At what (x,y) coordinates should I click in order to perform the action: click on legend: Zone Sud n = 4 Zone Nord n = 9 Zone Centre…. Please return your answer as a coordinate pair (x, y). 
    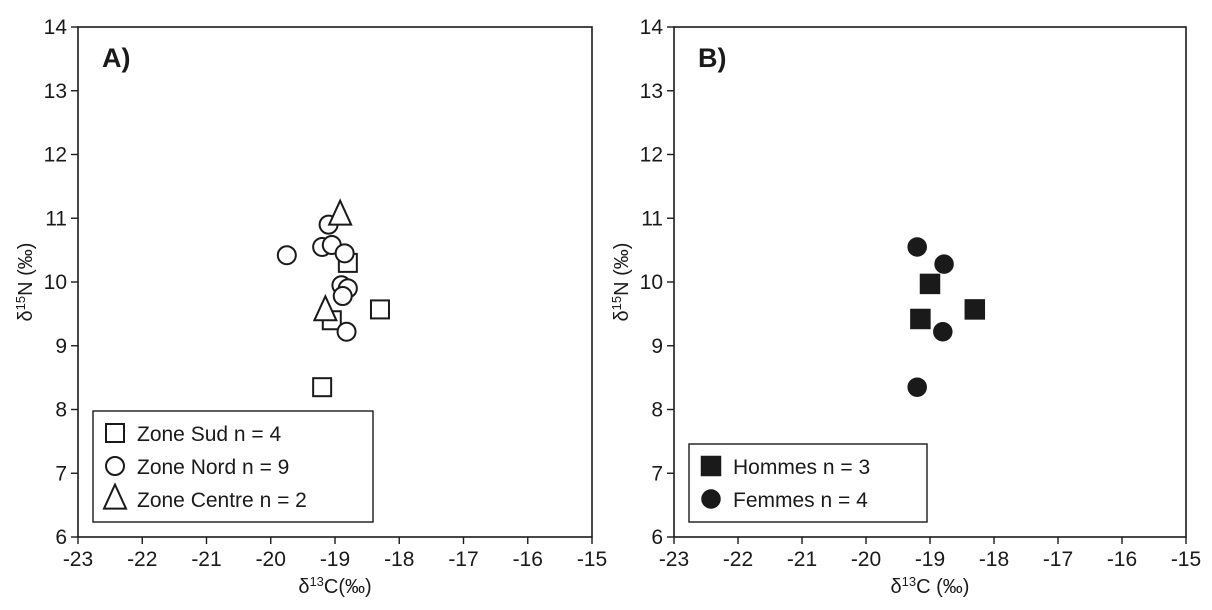
    Looking at the image, I should click on (233, 466).